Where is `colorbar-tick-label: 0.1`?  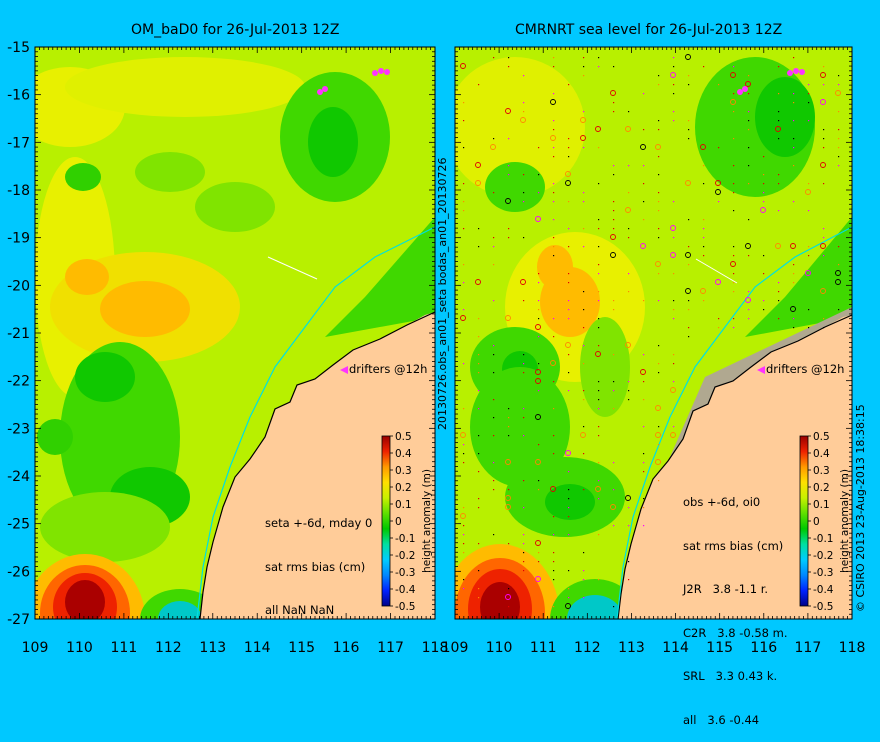 colorbar-tick-label: 0.1 is located at coordinates (821, 505).